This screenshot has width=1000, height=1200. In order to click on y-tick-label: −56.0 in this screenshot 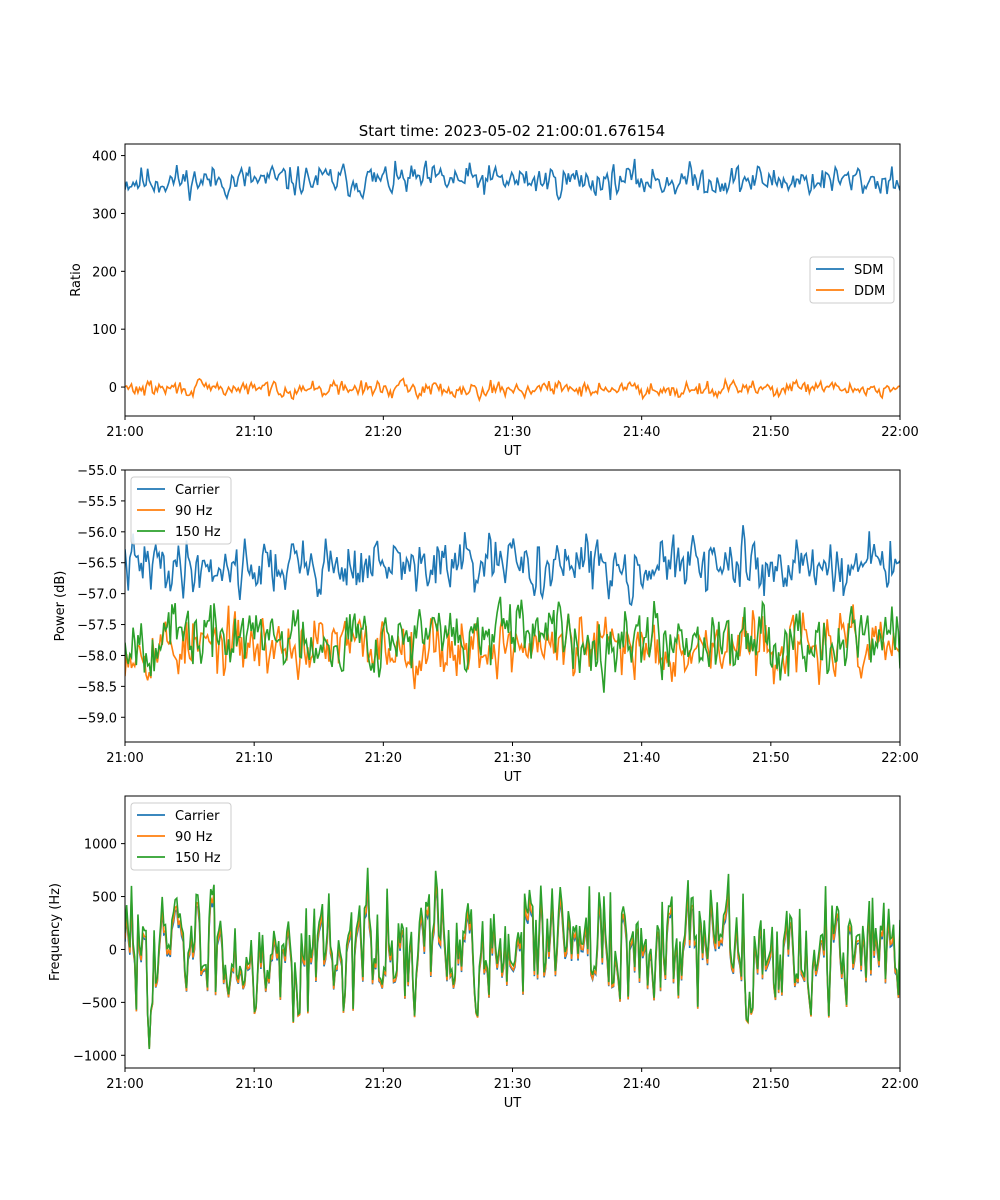, I will do `click(97, 533)`.